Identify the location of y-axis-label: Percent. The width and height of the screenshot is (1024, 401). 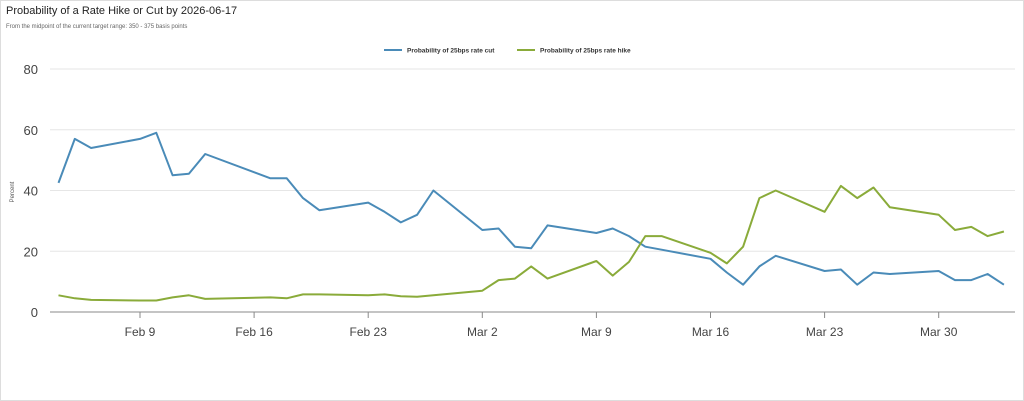
(13, 191).